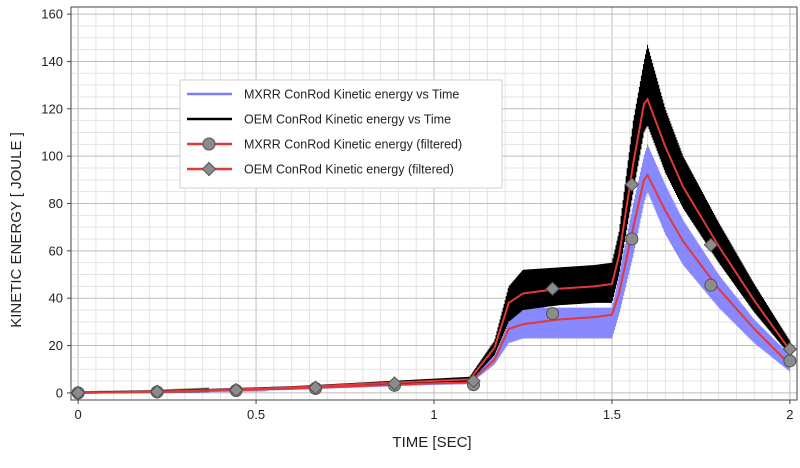 Image resolution: width=800 pixels, height=468 pixels. What do you see at coordinates (56, 250) in the screenshot?
I see `y-tick-label: 60` at bounding box center [56, 250].